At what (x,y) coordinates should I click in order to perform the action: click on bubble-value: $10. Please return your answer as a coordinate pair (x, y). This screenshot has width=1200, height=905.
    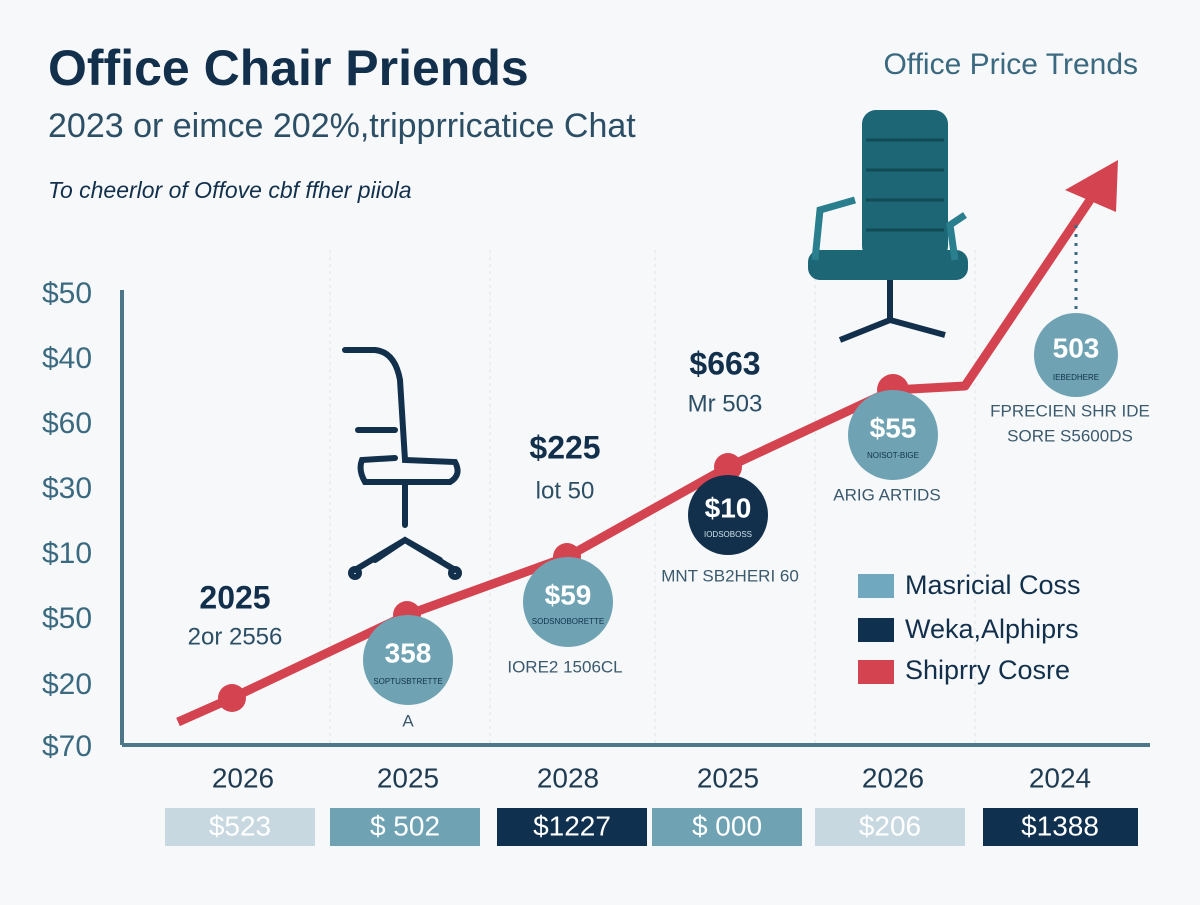
    Looking at the image, I should click on (728, 507).